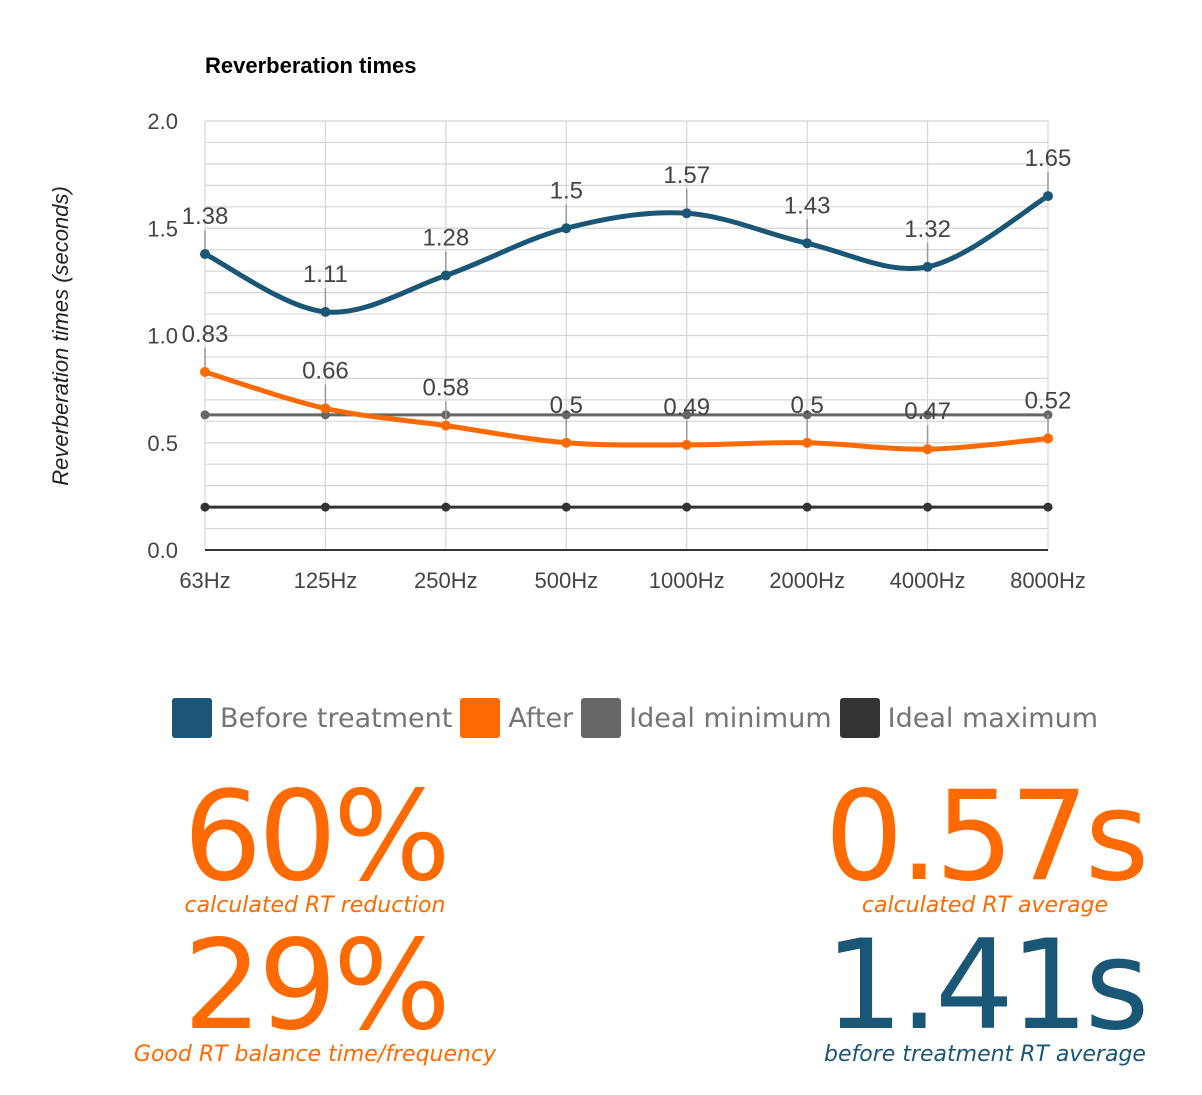 The width and height of the screenshot is (1202, 1095). Describe the element at coordinates (192, 718) in the screenshot. I see `legend-swatch-before` at that location.